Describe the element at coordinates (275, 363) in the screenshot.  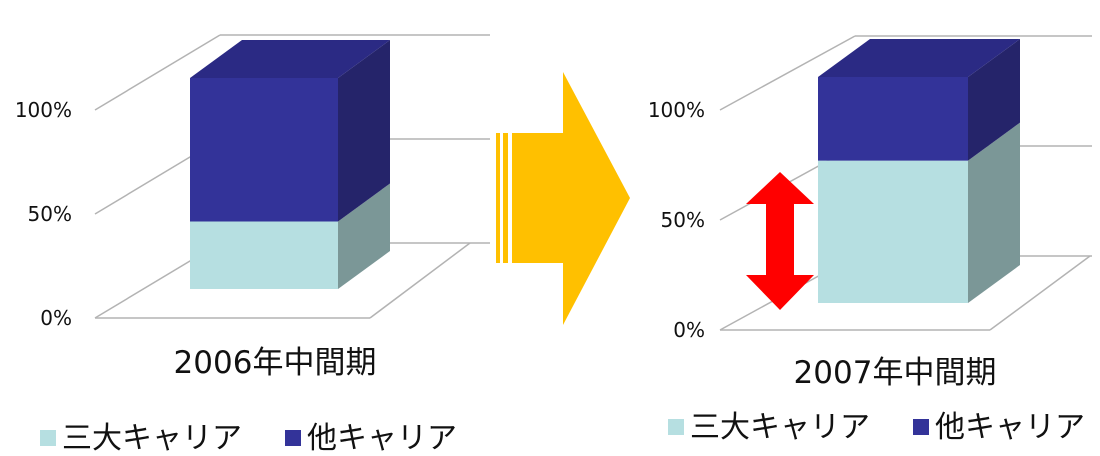
I see `category-label: 2006年中間期` at that location.